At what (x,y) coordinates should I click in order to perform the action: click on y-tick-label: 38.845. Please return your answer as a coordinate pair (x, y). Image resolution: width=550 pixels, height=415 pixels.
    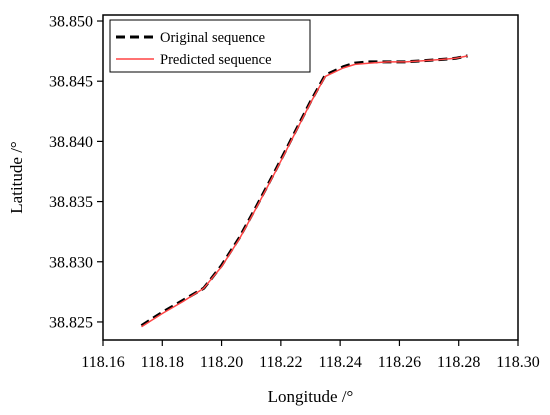
    Looking at the image, I should click on (71, 82).